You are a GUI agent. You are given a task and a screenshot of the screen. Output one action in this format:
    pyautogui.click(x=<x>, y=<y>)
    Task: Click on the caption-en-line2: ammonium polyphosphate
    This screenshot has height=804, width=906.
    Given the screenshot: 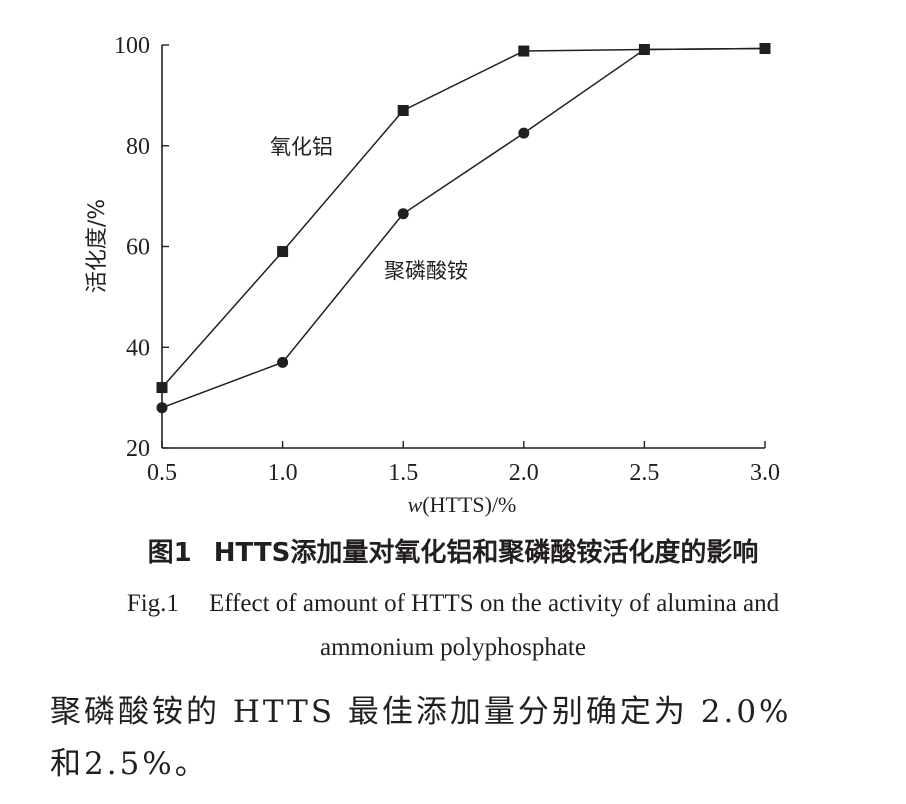 What is the action you would take?
    pyautogui.click(x=453, y=647)
    